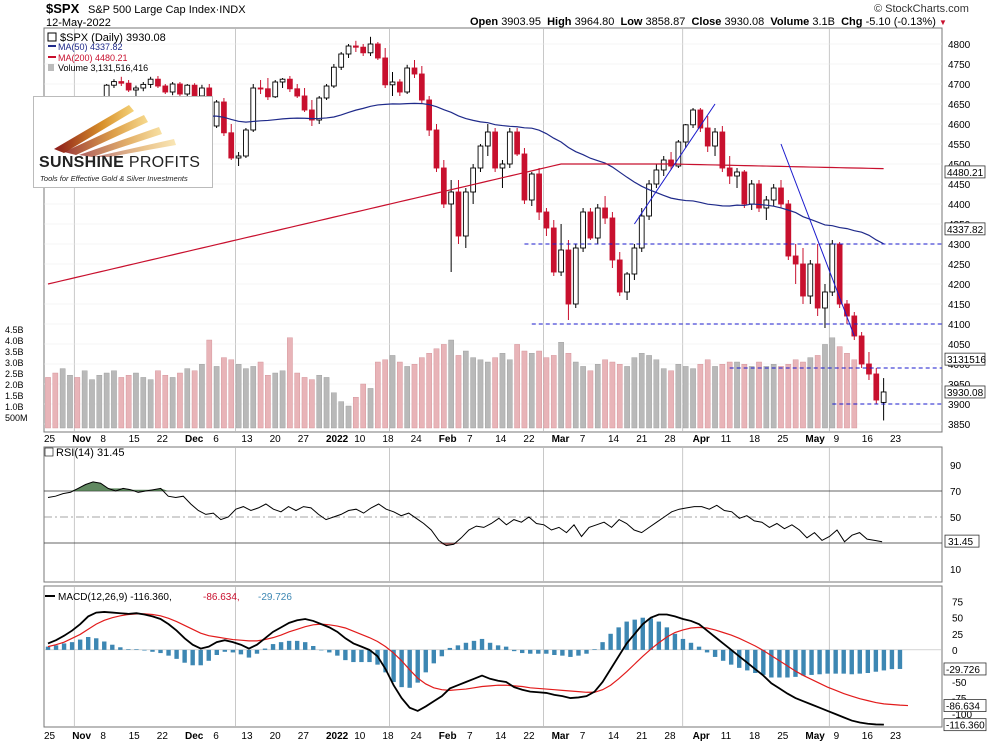 Image resolution: width=990 pixels, height=744 pixels. What do you see at coordinates (958, 619) in the screenshot?
I see `macd-tick-label: 50` at bounding box center [958, 619].